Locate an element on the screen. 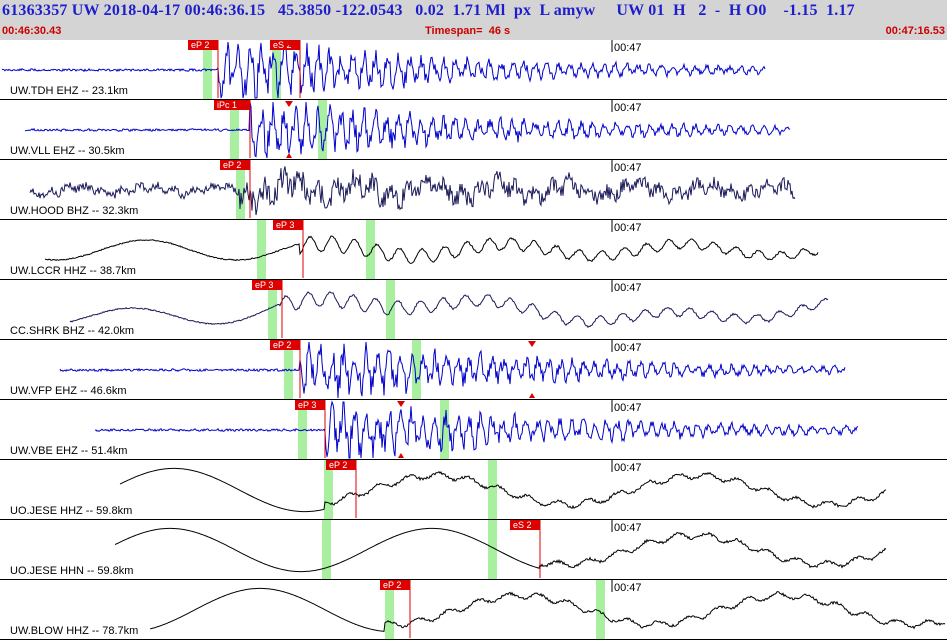  channel-label: CC.SHRK BHZ -- 42.0km is located at coordinates (72, 331).